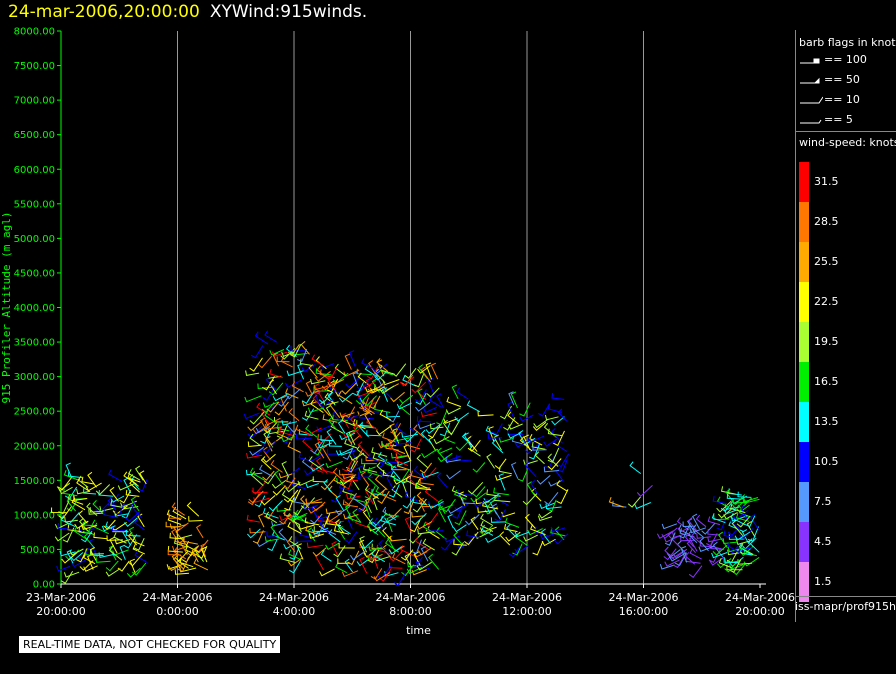 This screenshot has width=896, height=674. What do you see at coordinates (34, 515) in the screenshot?
I see `y-tick-label: 1000.00` at bounding box center [34, 515].